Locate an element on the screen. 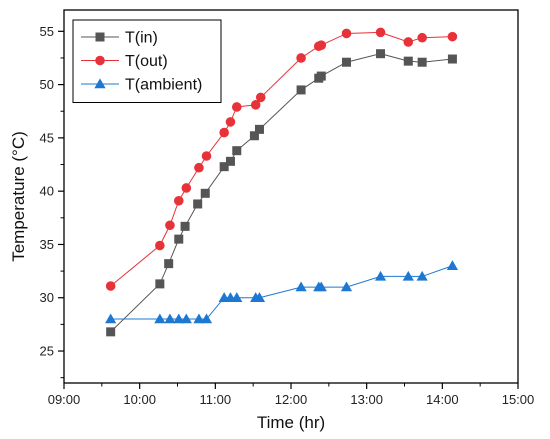 Image resolution: width=550 pixels, height=439 pixels. x-tick-label: 10:00 is located at coordinates (139, 399).